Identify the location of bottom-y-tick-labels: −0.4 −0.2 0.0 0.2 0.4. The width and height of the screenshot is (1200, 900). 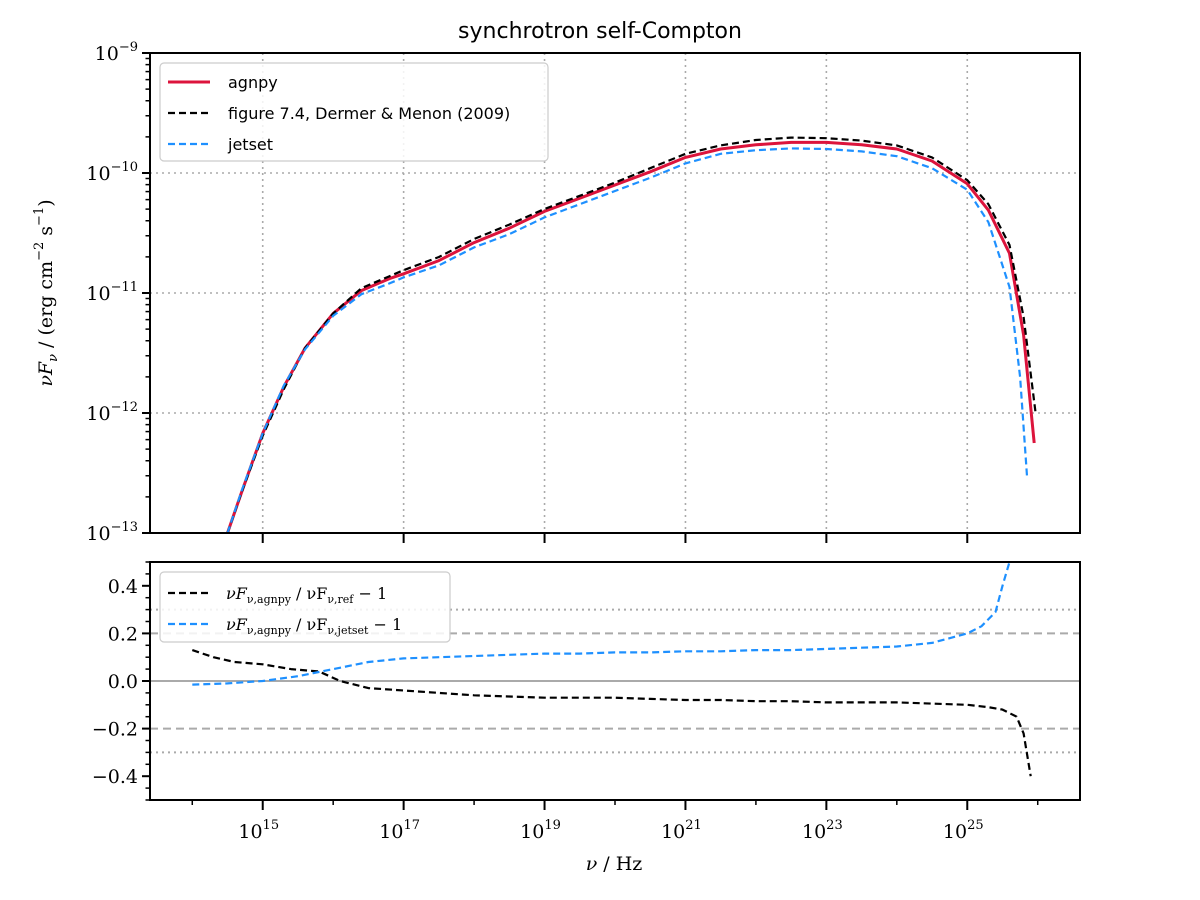
(115, 682).